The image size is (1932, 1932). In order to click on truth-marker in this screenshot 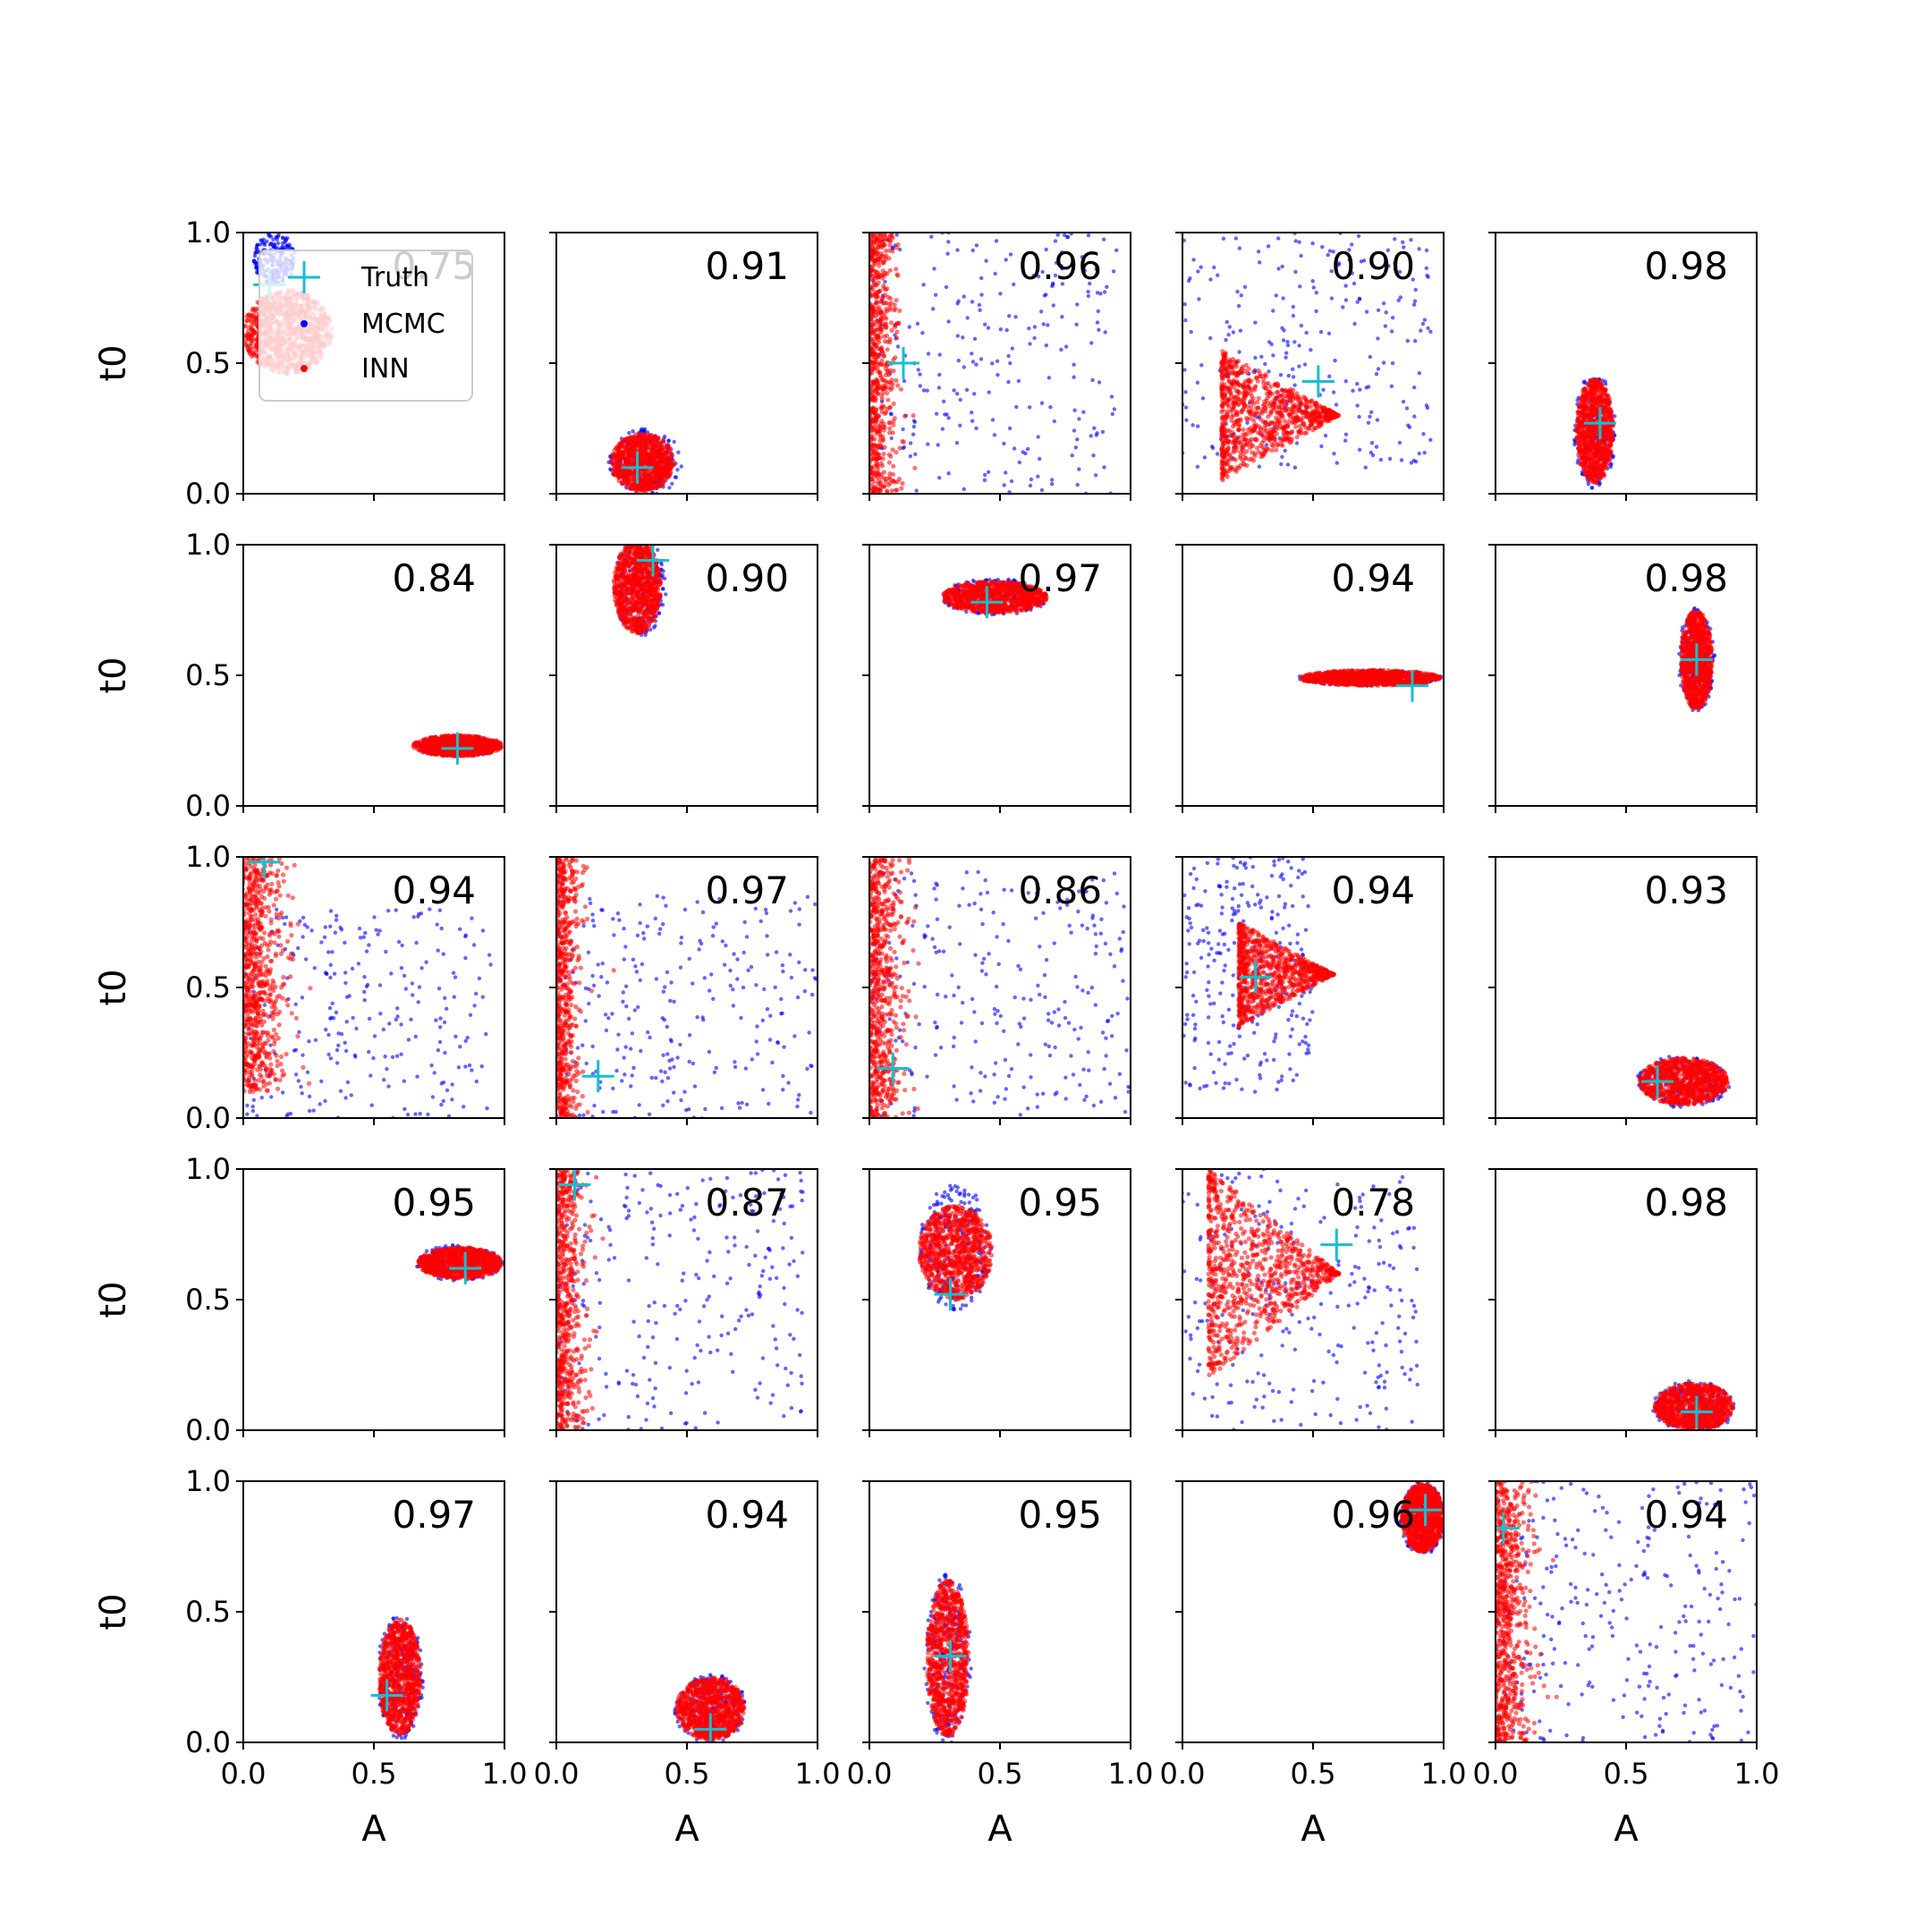, I will do `click(902, 363)`.